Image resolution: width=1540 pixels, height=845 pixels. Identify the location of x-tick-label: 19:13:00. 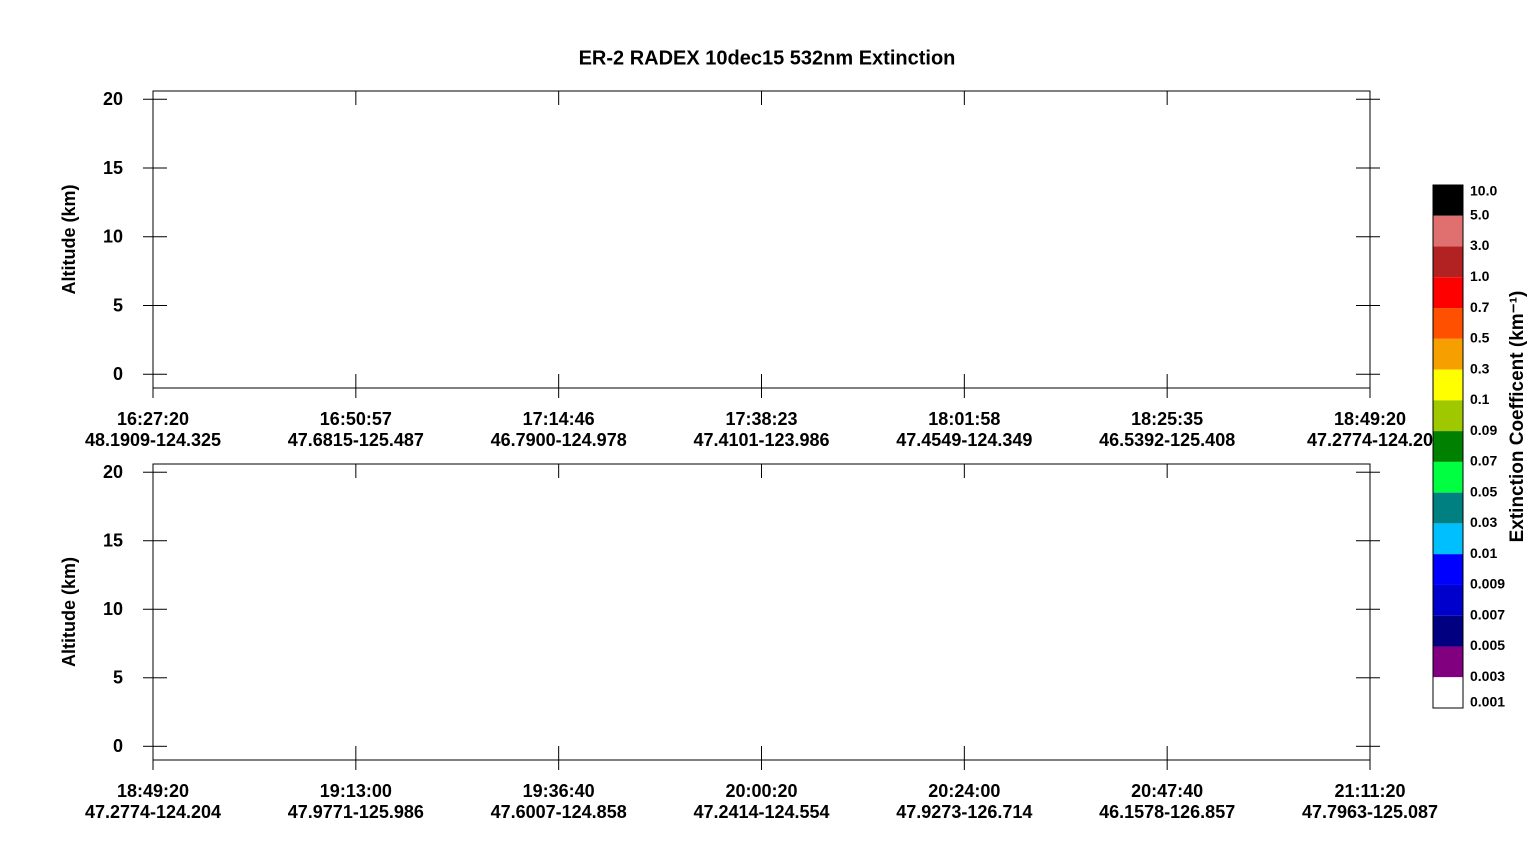
(356, 791).